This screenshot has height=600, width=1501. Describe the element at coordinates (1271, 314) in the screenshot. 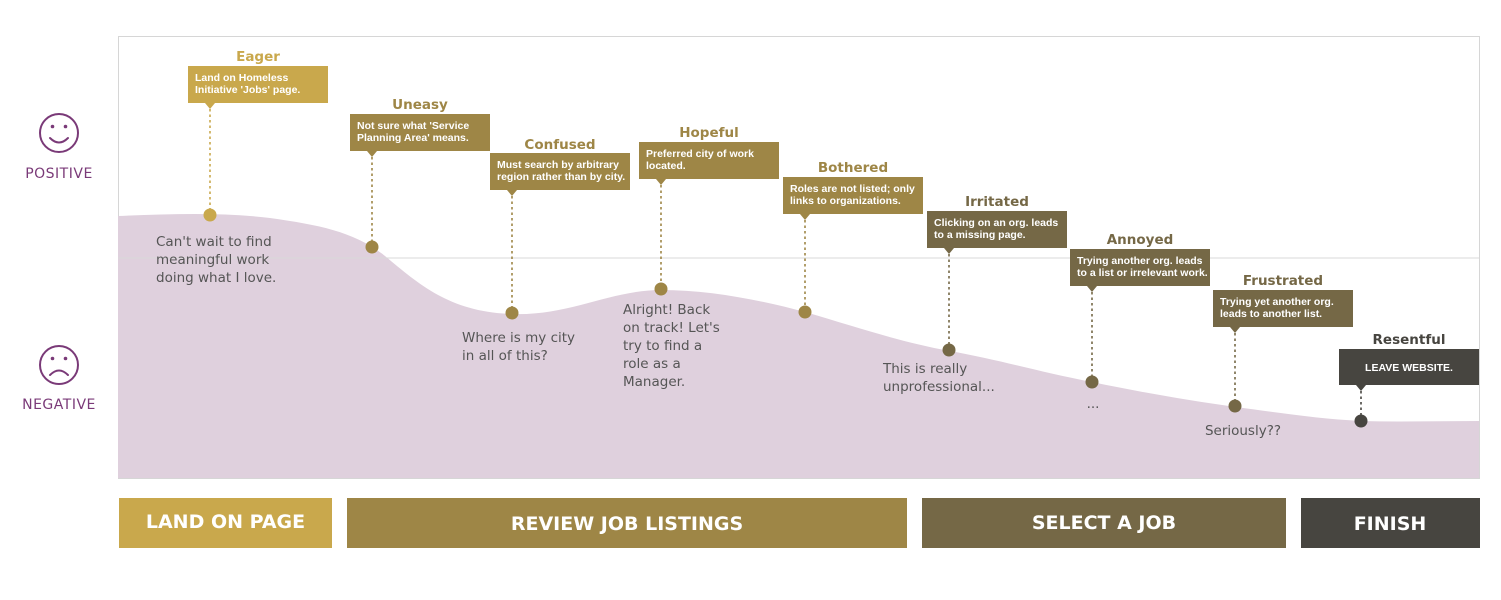

I see `callout-text: leads to another list.` at that location.